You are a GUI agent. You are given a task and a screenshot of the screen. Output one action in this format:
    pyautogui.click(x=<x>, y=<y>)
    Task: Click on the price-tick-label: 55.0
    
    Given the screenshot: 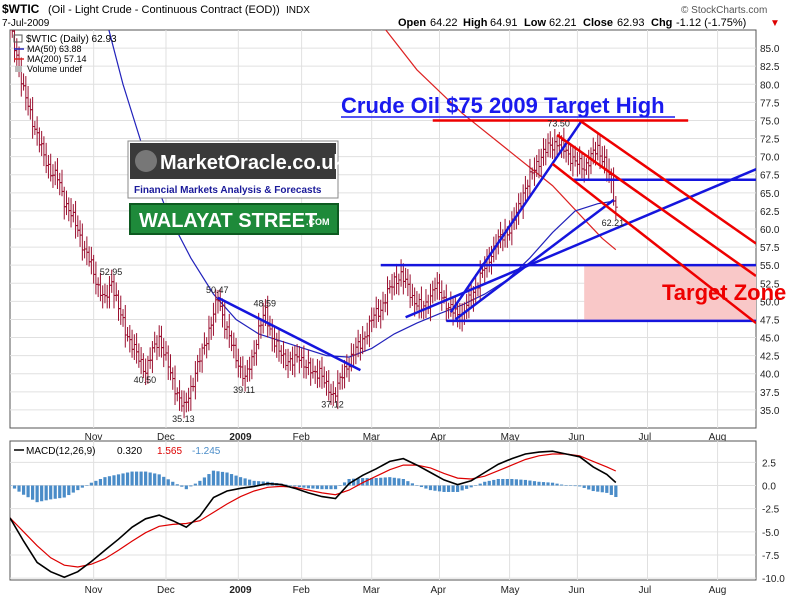 What is the action you would take?
    pyautogui.click(x=770, y=266)
    